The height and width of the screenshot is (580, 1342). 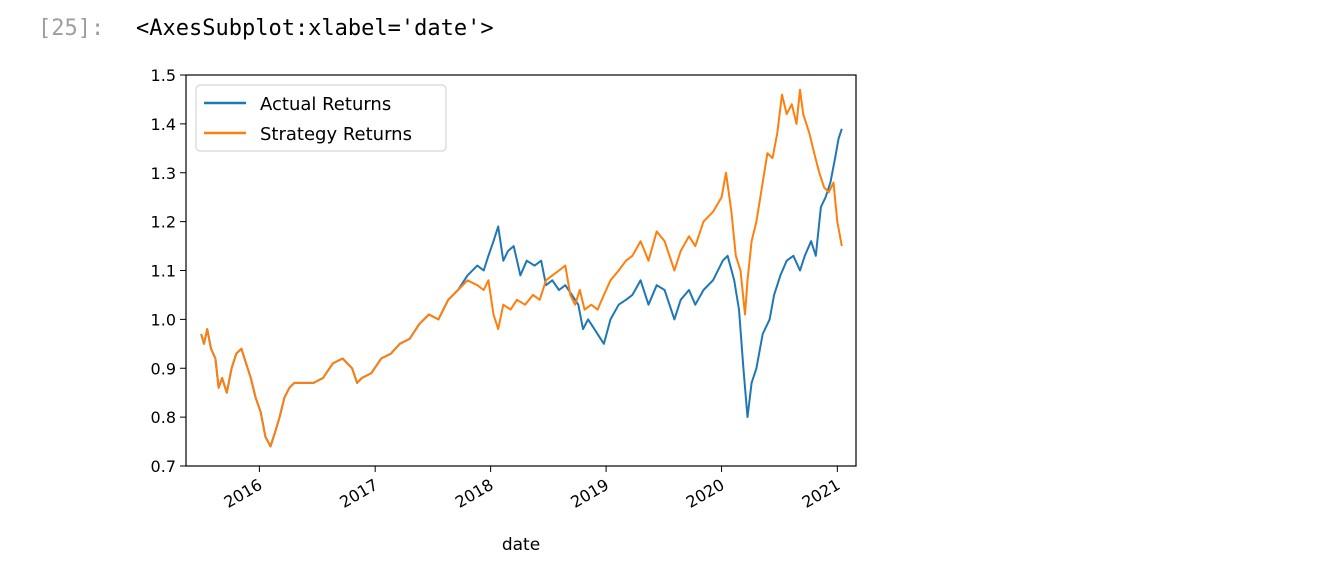 I want to click on legend: Actual Returns Strategy Returns, so click(x=321, y=118).